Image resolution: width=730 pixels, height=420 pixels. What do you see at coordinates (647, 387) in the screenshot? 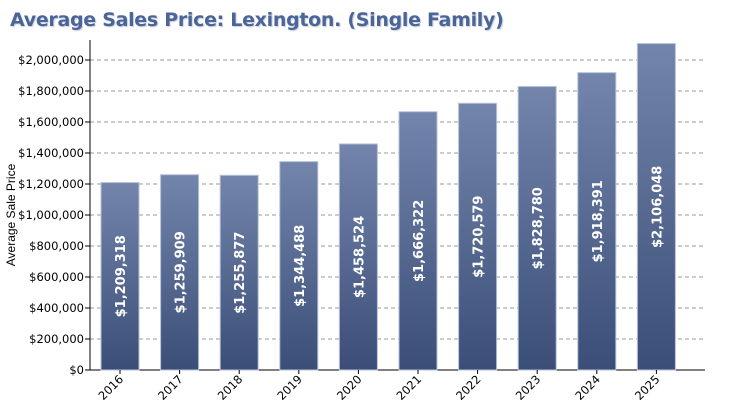
I see `x-tick-label: 2025` at bounding box center [647, 387].